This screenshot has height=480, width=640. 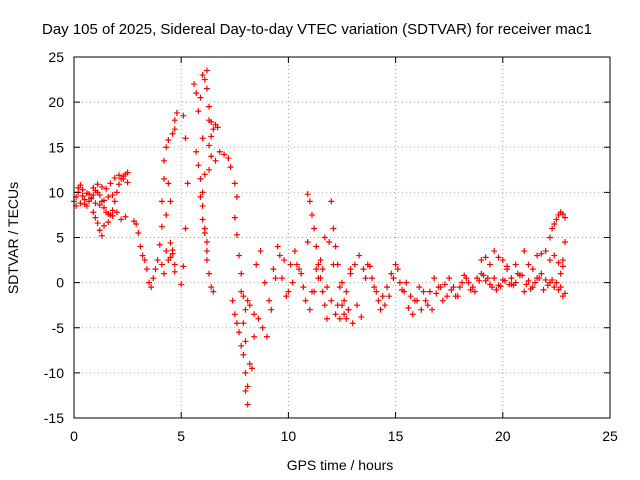 I want to click on y-tick-label: 20, so click(x=56, y=102).